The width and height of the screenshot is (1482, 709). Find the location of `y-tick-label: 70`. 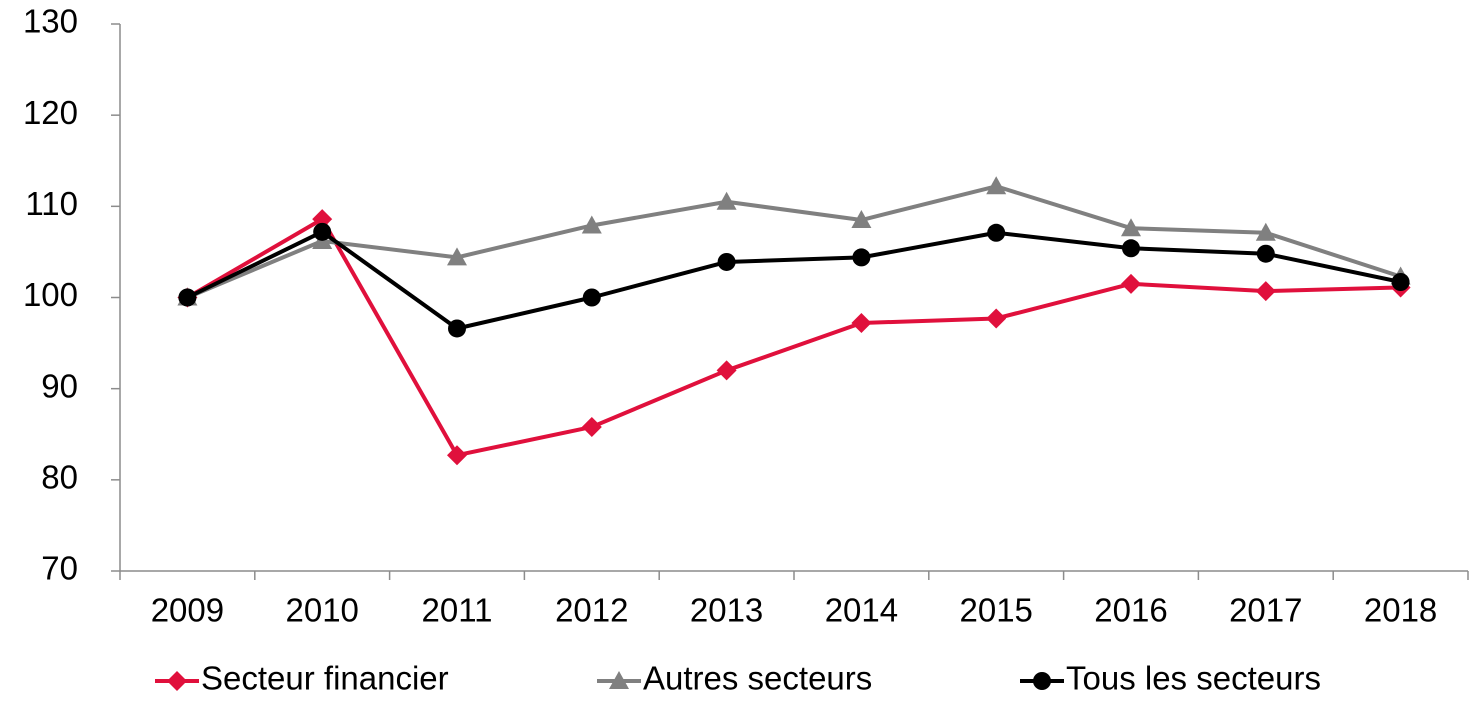

y-tick-label: 70 is located at coordinates (59, 568).